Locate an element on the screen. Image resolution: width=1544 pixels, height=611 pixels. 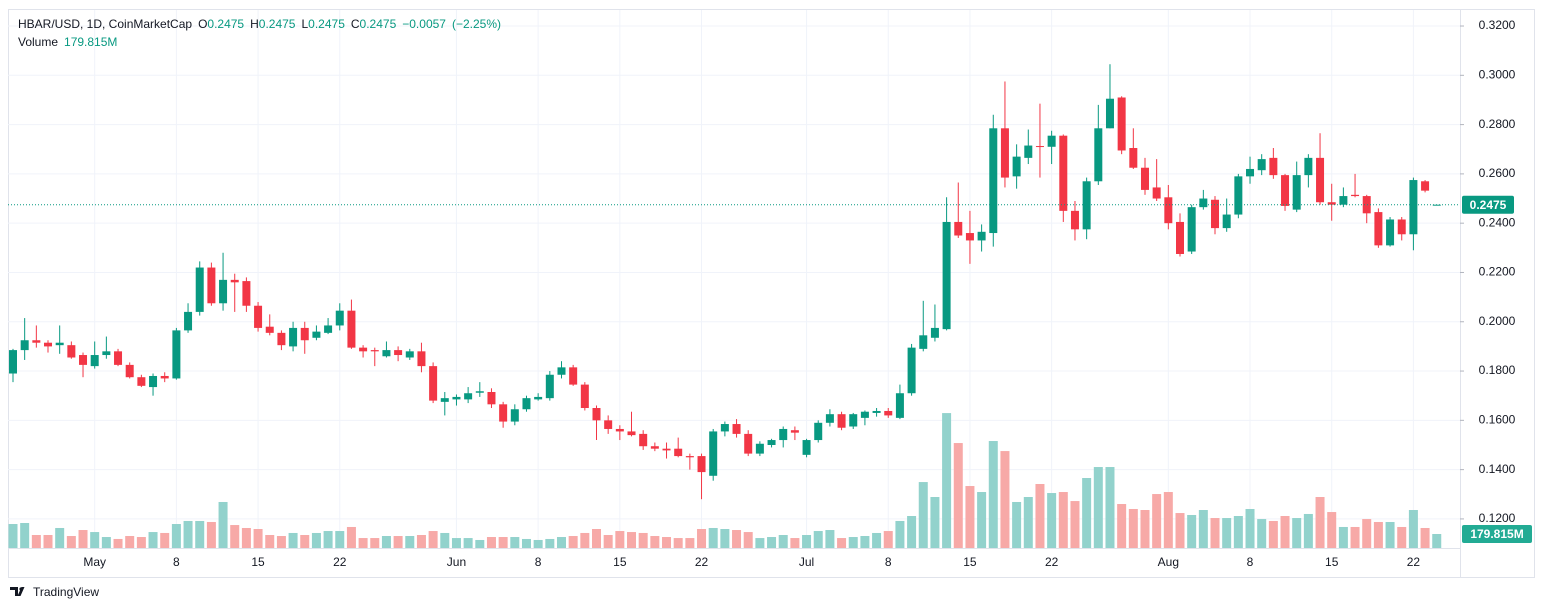
x-tick-label: May is located at coordinates (94, 562).